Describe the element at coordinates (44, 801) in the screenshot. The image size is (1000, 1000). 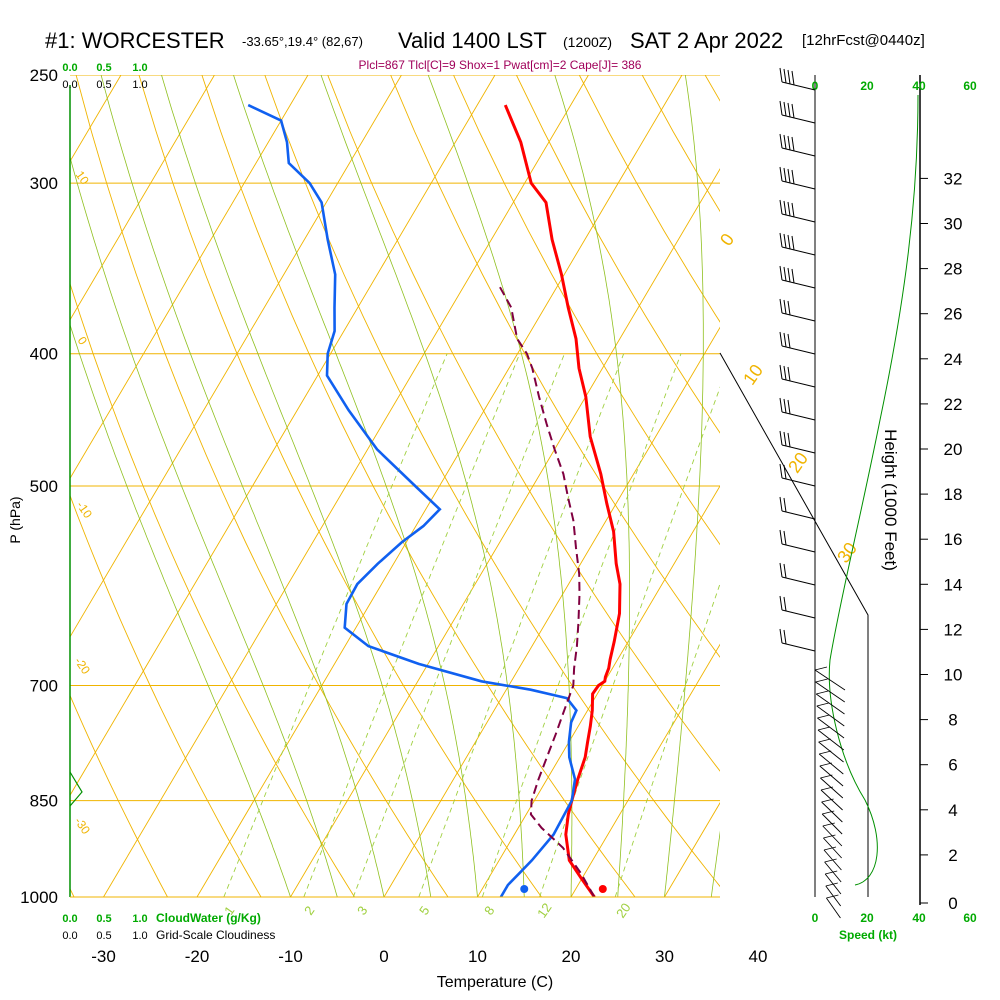
I see `pressure-tick-850: 850` at that location.